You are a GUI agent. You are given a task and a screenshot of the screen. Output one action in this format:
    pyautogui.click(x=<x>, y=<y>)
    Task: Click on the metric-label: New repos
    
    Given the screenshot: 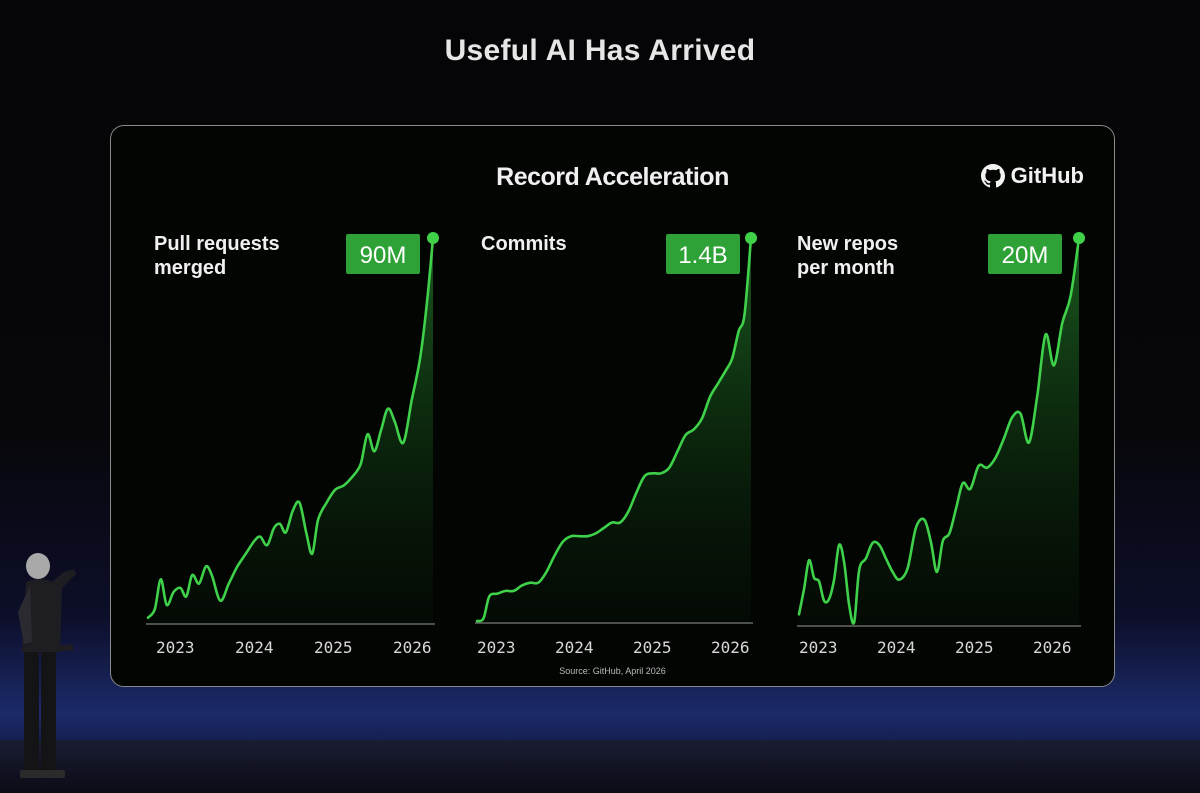 What is the action you would take?
    pyautogui.click(x=847, y=244)
    